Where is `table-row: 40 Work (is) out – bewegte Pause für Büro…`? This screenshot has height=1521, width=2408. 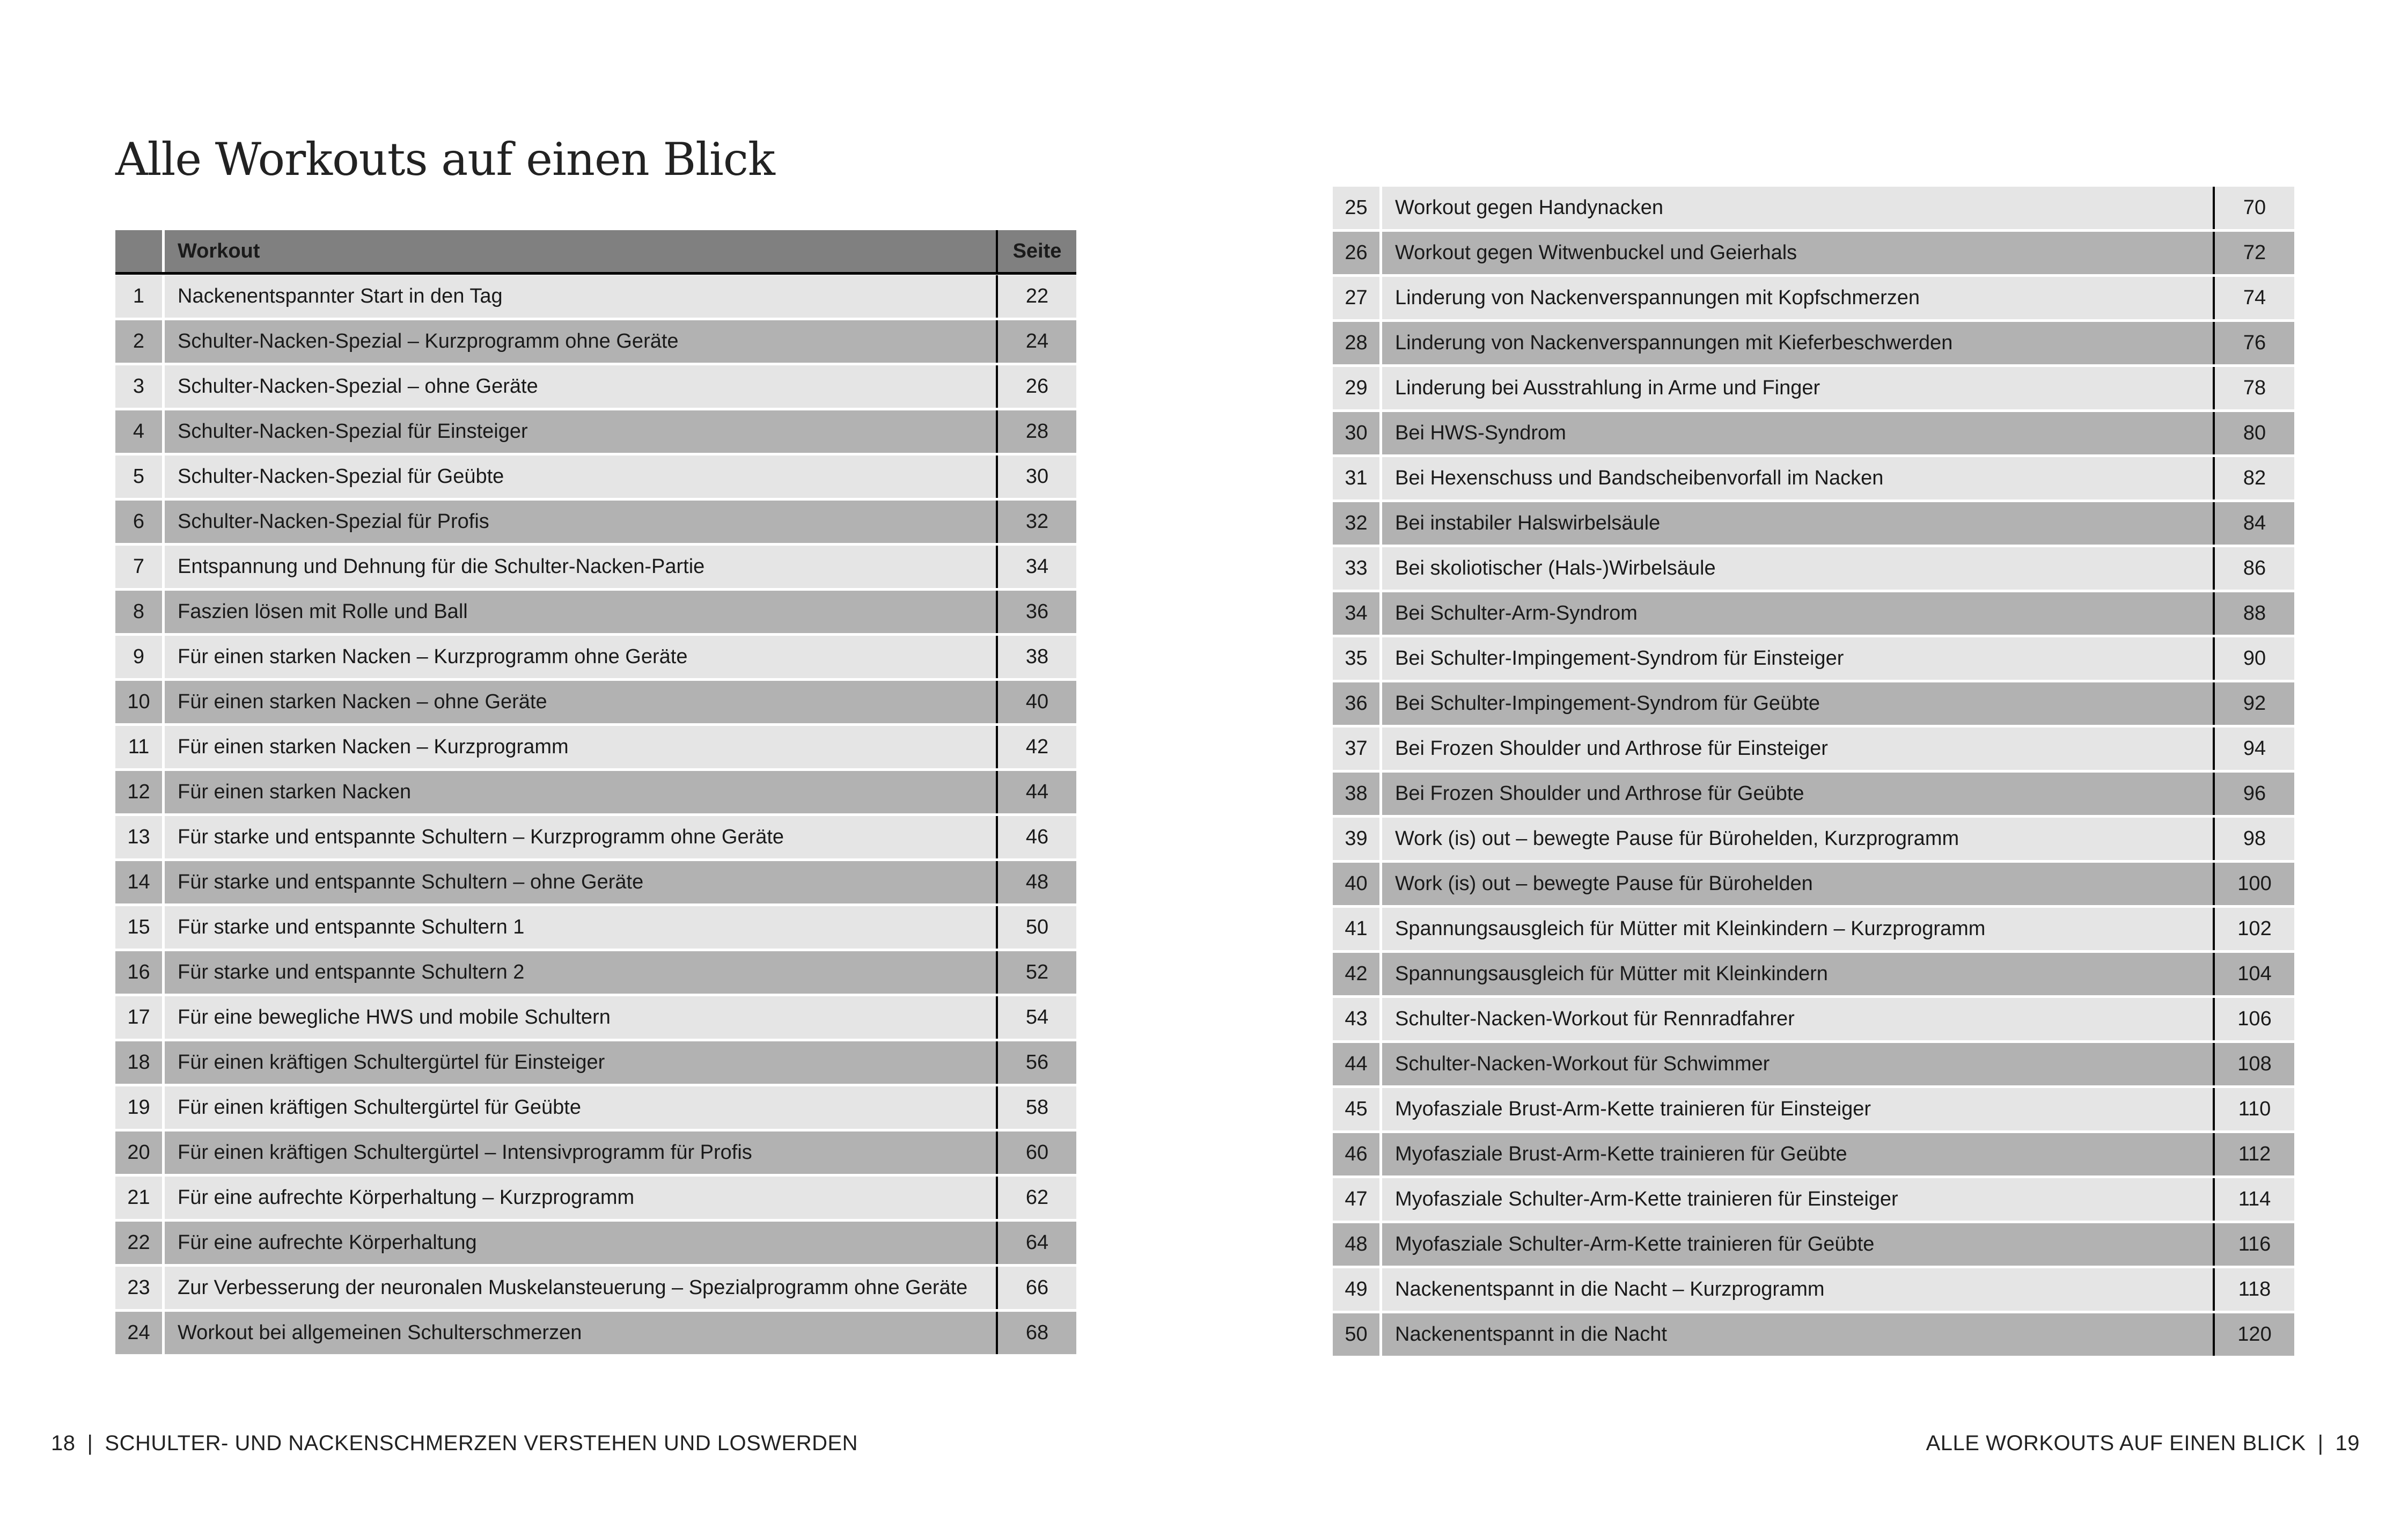
table-row: 40 Work (is) out – bewegte Pause für Büro… is located at coordinates (1813, 884).